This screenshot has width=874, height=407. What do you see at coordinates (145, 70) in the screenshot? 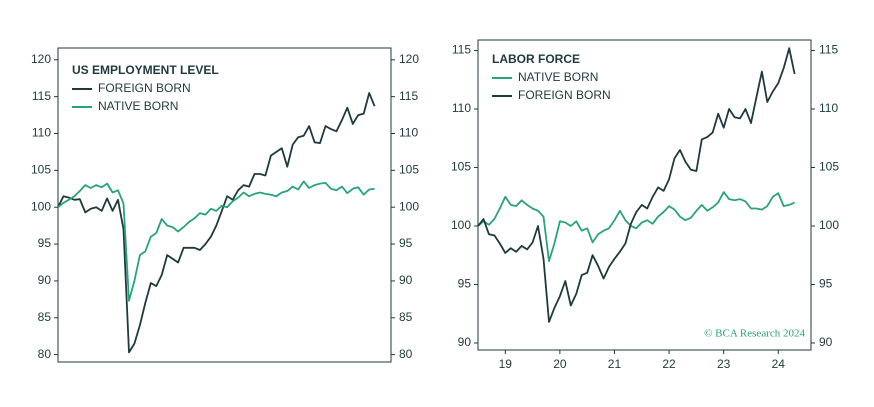
I see `chart-title: US EMPLOYMENT LEVEL` at bounding box center [145, 70].